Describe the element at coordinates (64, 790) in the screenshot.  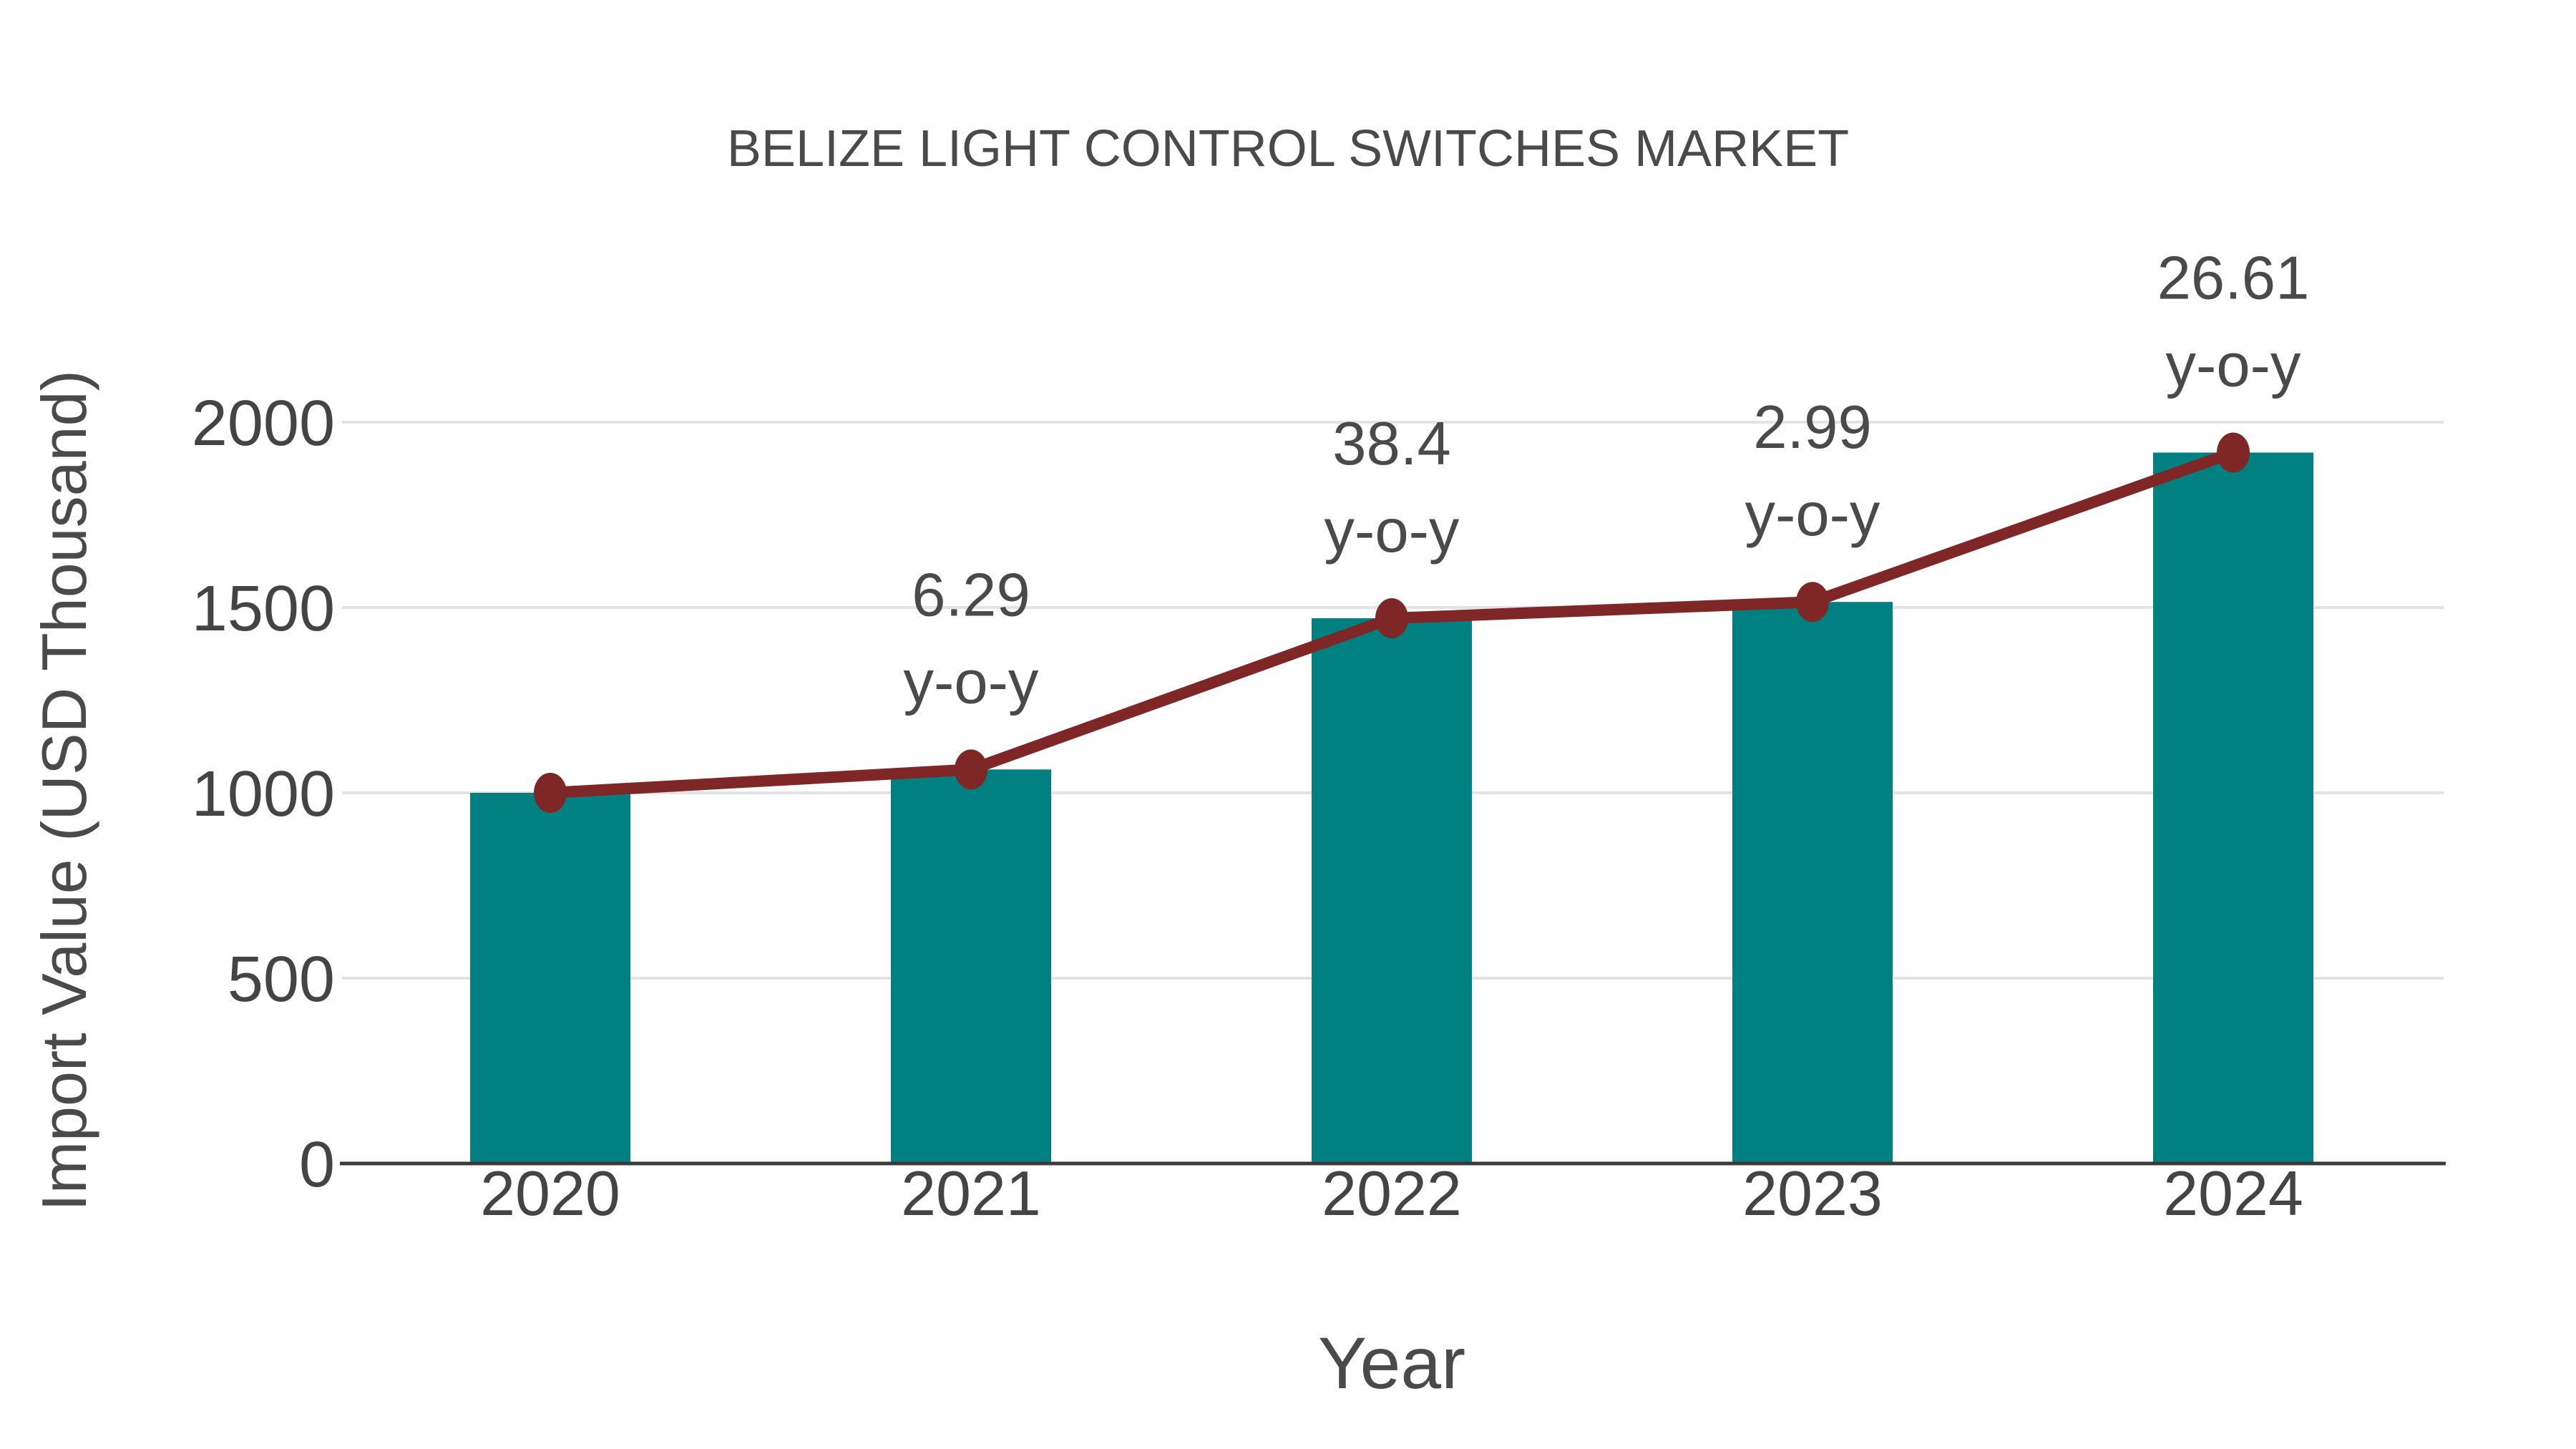
I see `y-axis-title: Import Value (USD Thousand)` at that location.